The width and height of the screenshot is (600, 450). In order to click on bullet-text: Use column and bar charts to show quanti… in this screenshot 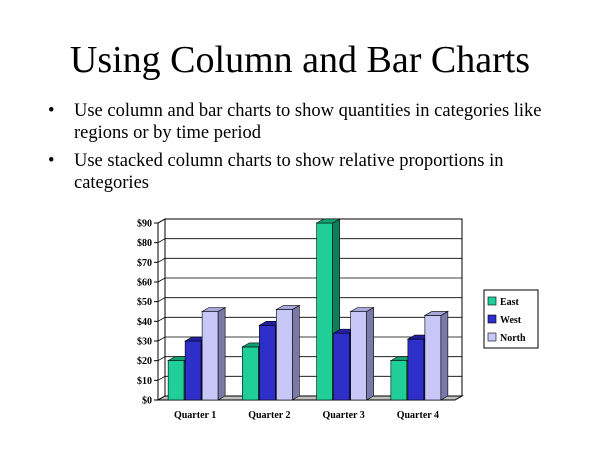, I will do `click(308, 122)`.